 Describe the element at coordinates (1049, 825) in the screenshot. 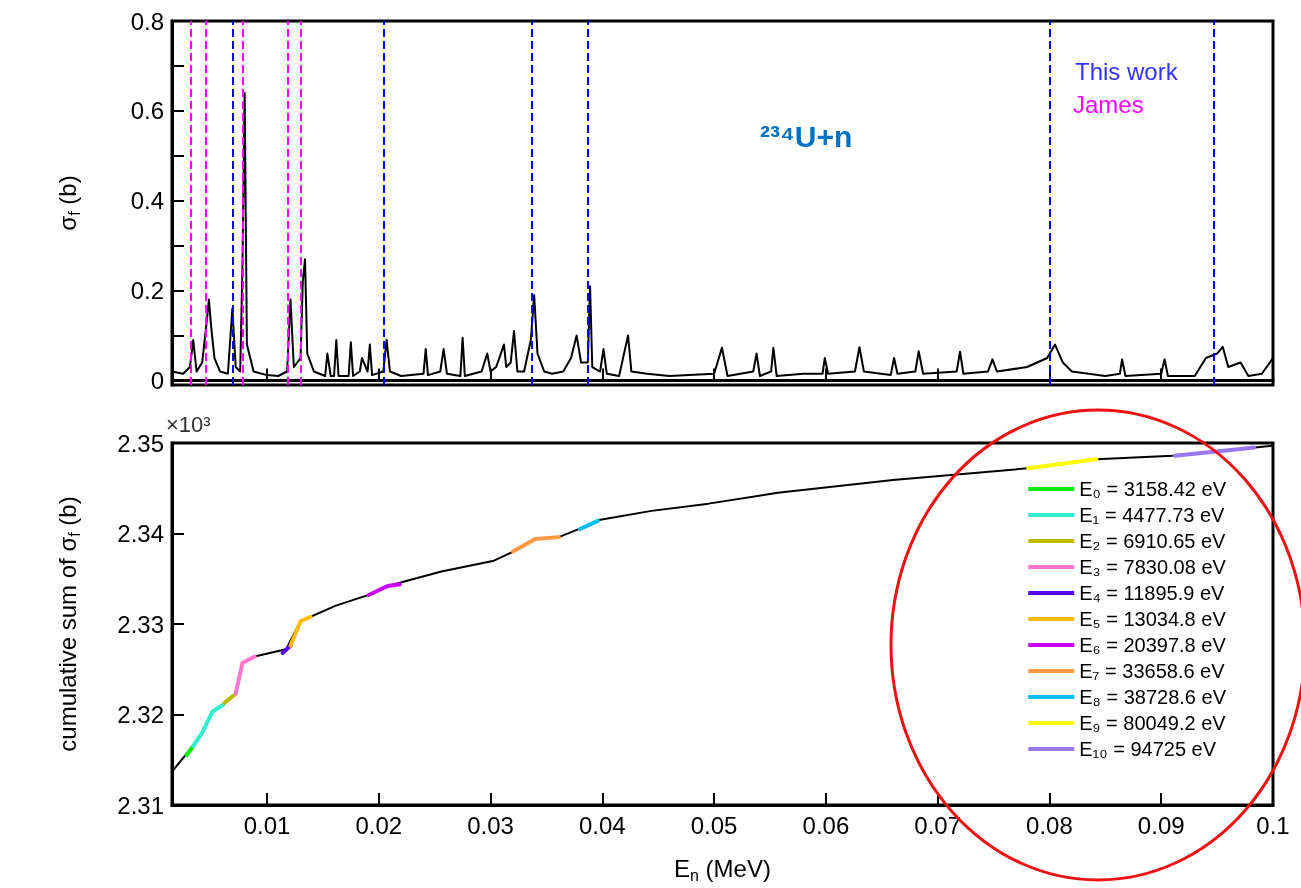

I see `x-tick-label: 0.08` at that location.